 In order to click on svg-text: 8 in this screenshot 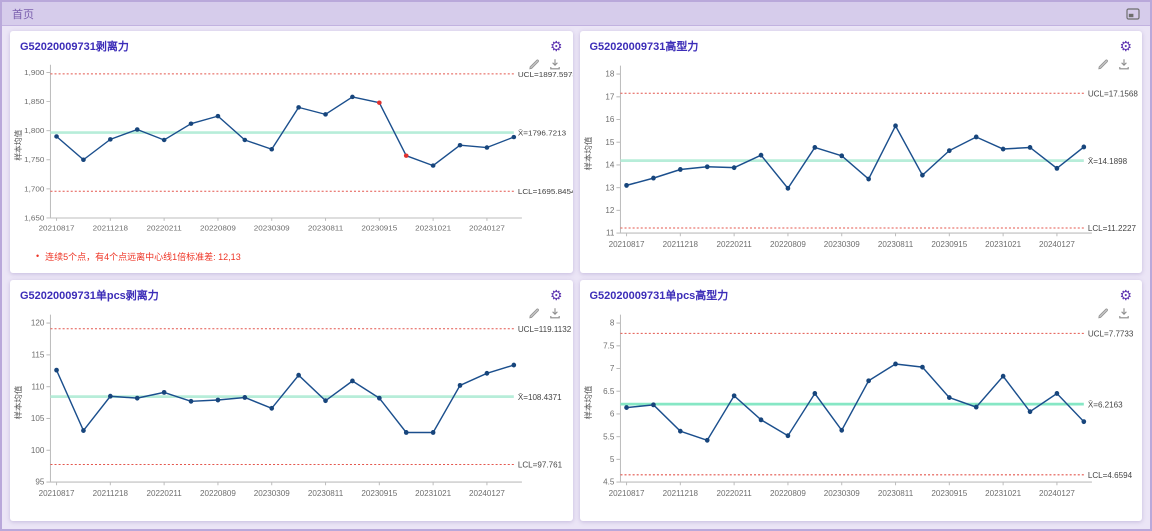, I will do `click(611, 322)`.